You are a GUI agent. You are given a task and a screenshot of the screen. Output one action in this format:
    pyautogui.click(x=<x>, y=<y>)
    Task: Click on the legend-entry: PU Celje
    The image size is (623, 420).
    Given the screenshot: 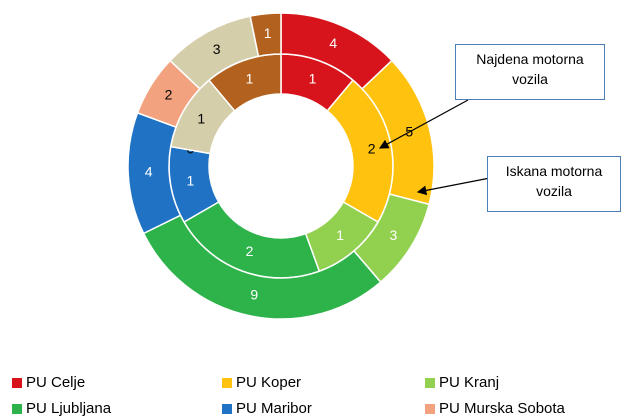 What is the action you would take?
    pyautogui.click(x=48, y=382)
    